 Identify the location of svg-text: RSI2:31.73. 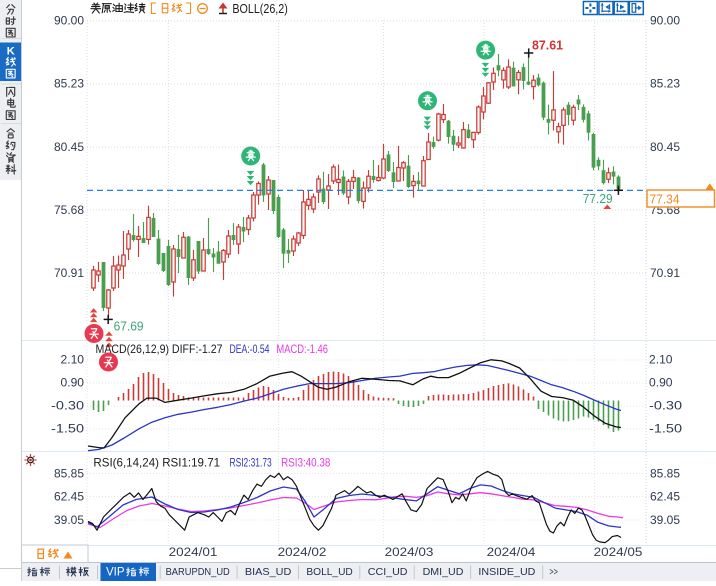
(251, 463).